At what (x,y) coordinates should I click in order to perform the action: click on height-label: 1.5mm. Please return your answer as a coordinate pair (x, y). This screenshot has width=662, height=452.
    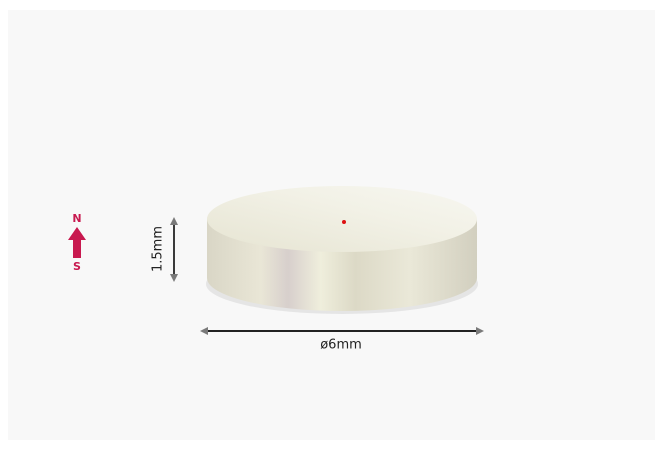
    Looking at the image, I should click on (158, 249).